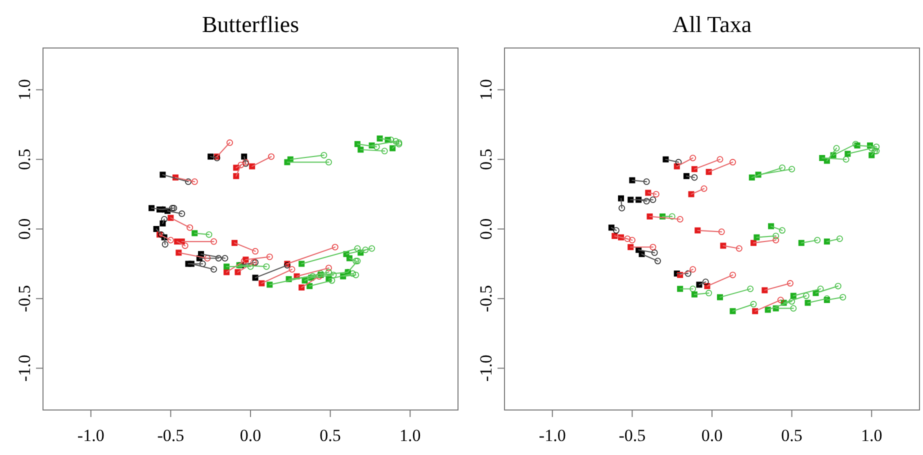 This screenshot has height=455, width=923. I want to click on chart-title: All Taxa, so click(712, 24).